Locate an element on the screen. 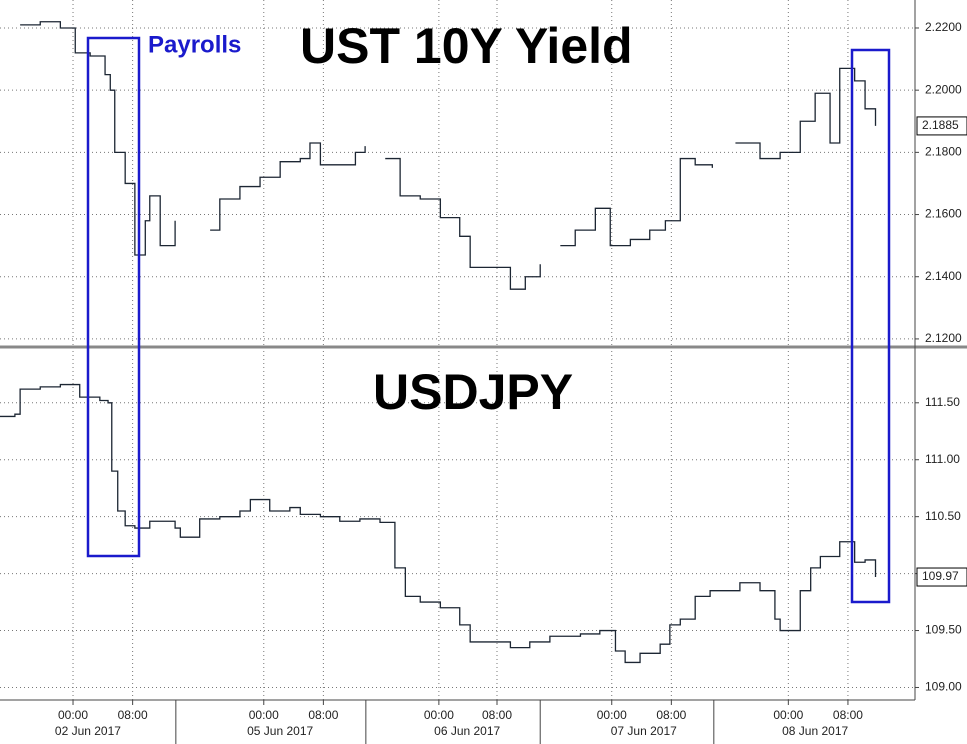 This screenshot has width=967, height=744. y-tick-label: 2.1800 is located at coordinates (943, 152).